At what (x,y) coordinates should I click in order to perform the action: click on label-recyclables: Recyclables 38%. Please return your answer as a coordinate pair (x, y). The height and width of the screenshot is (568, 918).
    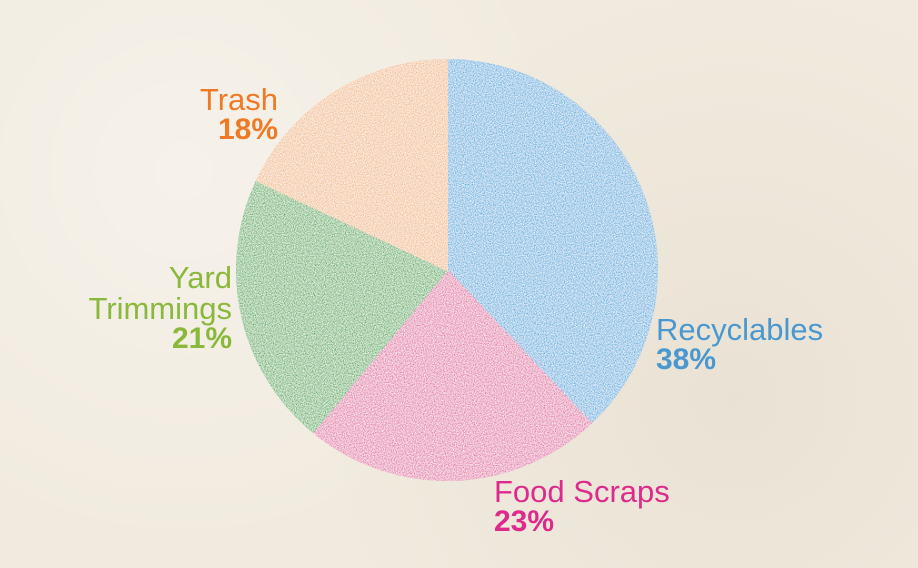
    Looking at the image, I should click on (766, 344).